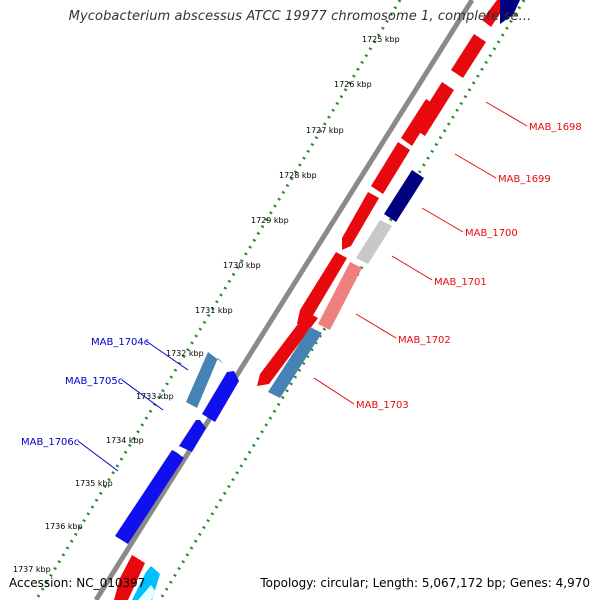 This screenshot has width=600, height=600. Describe the element at coordinates (94, 381) in the screenshot. I see `gene-label-mab-1705c: MAB_1705c` at that location.